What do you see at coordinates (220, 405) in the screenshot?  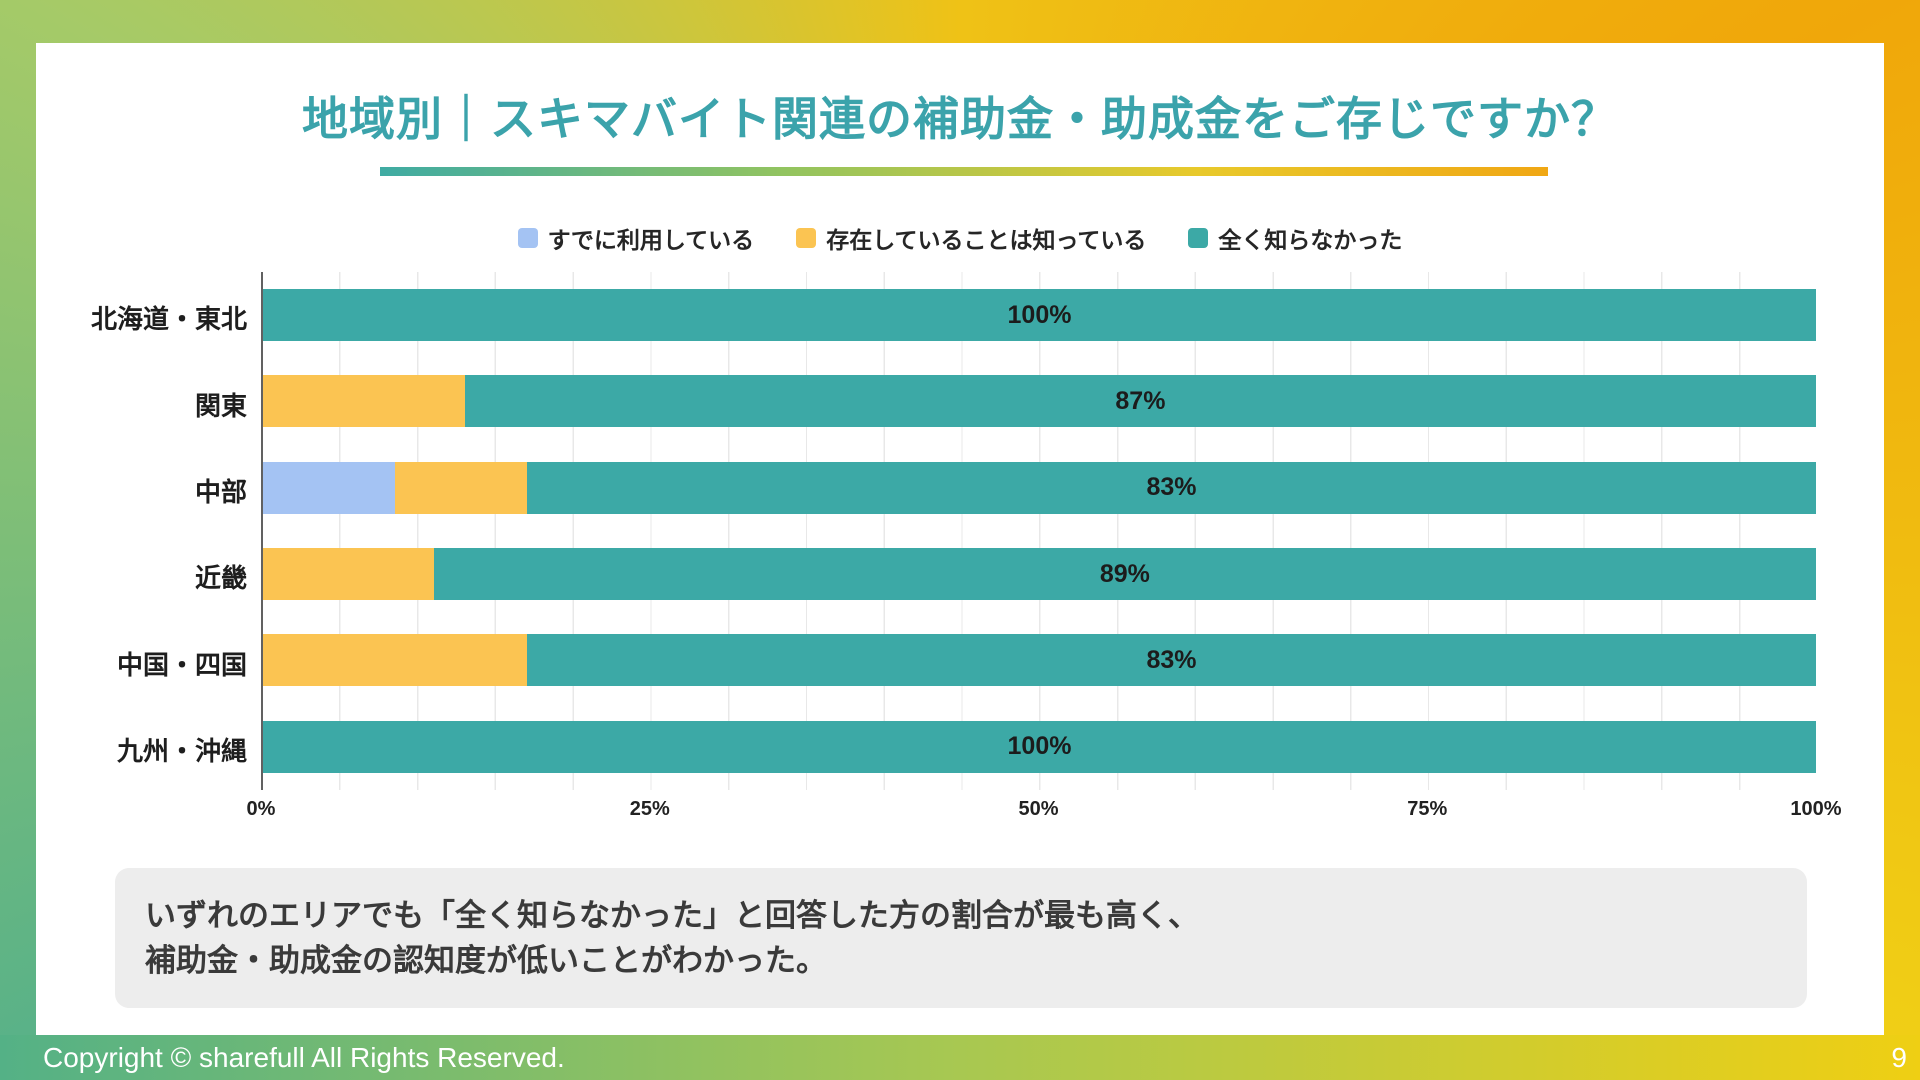 I see `category-label: 関東` at bounding box center [220, 405].